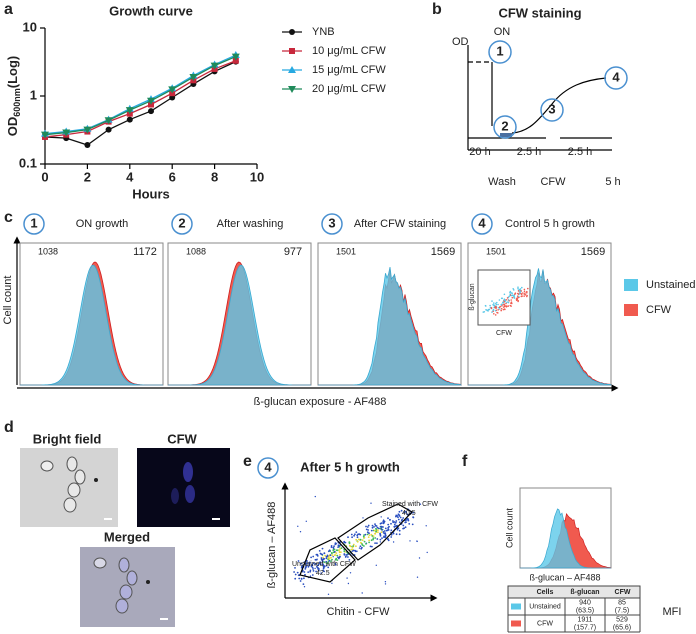 This screenshot has height=634, width=696. Describe the element at coordinates (331, 222) in the screenshot. I see `step-number: 3` at that location.